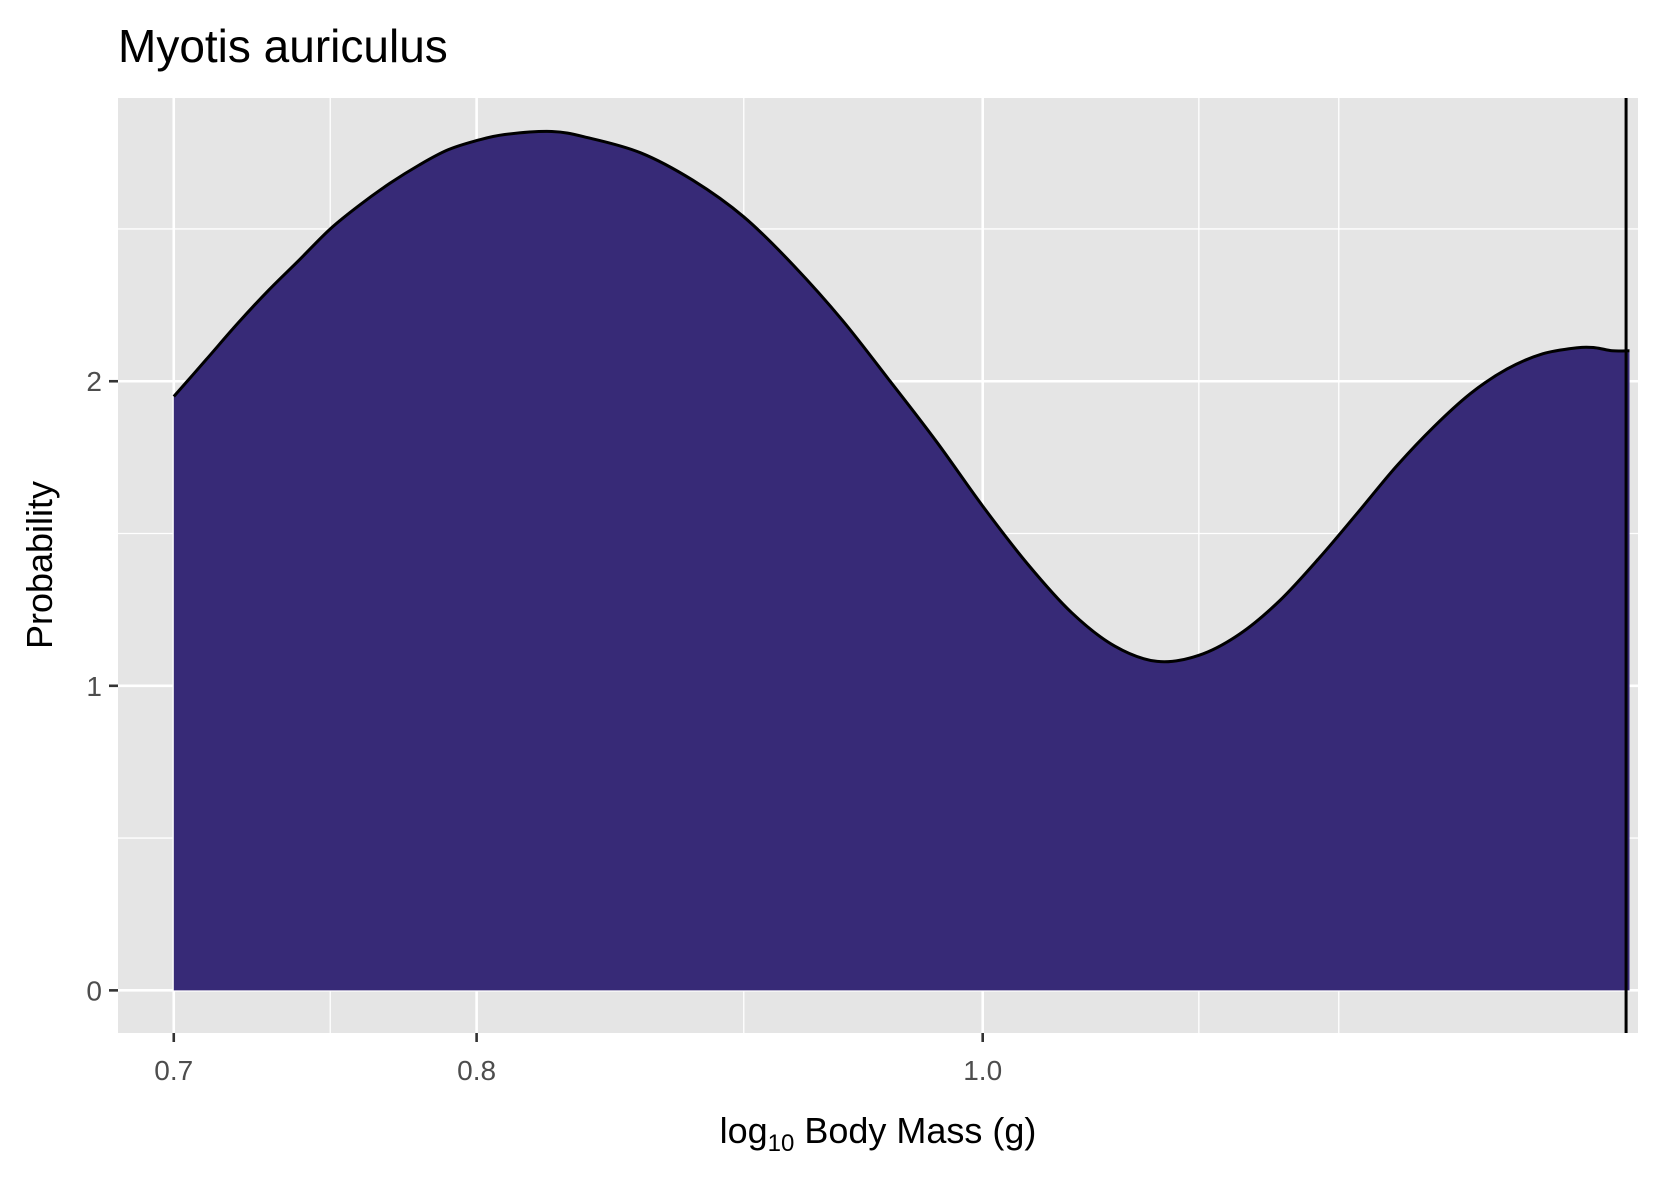  What do you see at coordinates (744, 1130) in the screenshot?
I see `x-axis-title-main: log` at bounding box center [744, 1130].